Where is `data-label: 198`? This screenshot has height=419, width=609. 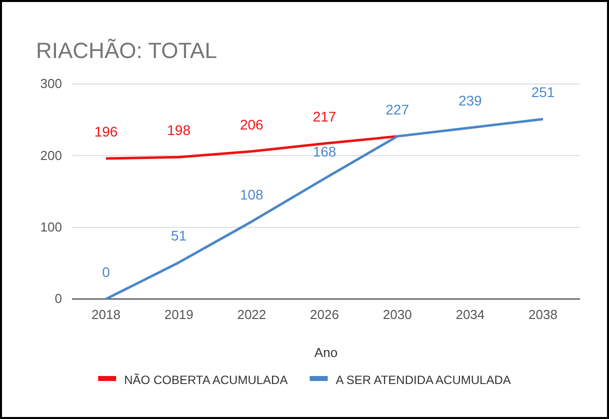 data-label: 198 is located at coordinates (179, 130).